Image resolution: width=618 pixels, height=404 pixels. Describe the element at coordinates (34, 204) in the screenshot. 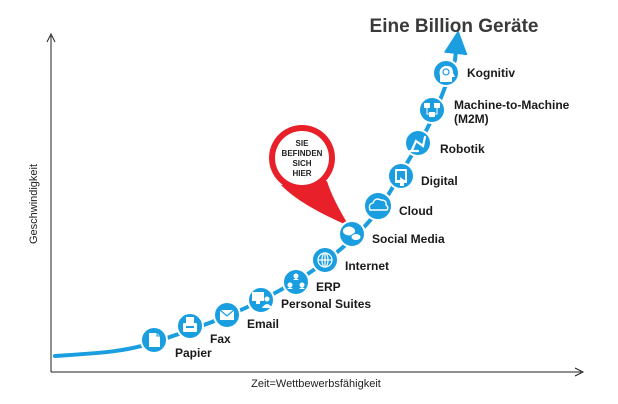

I see `y-axis-label: Geschwindigkeit` at that location.